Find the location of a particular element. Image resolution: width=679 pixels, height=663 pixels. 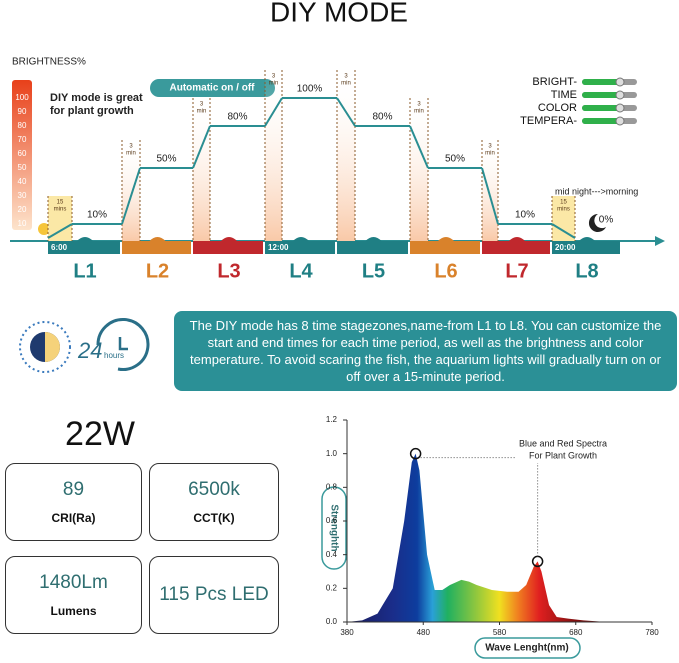

note: DIY mode is great is located at coordinates (96, 98).